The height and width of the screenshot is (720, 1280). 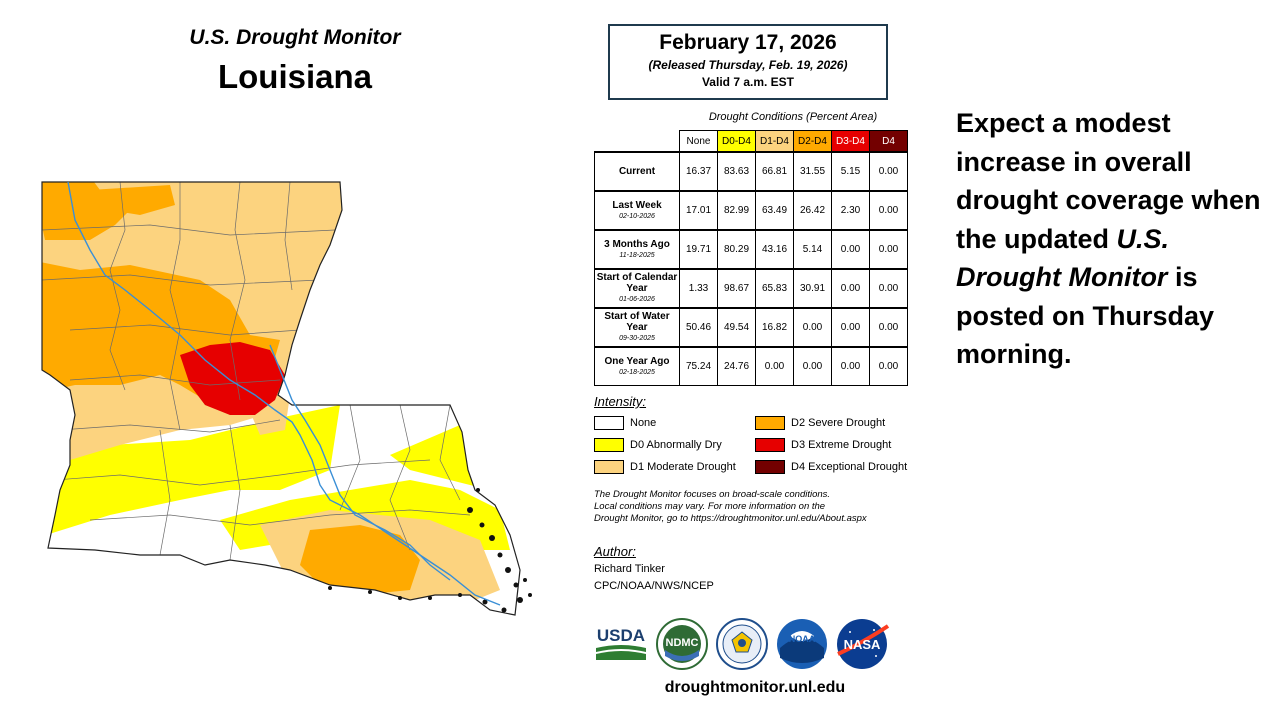 What do you see at coordinates (774, 327) in the screenshot?
I see `table-cell: 16.82` at bounding box center [774, 327].